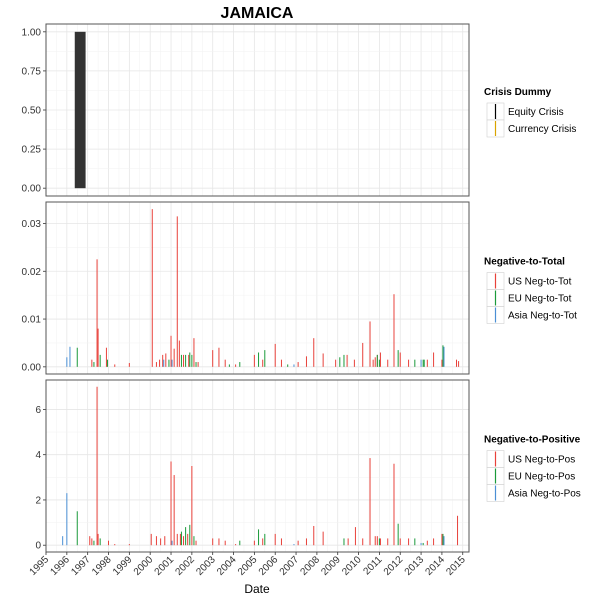  I want to click on y-tick-label: 4, so click(38, 455).